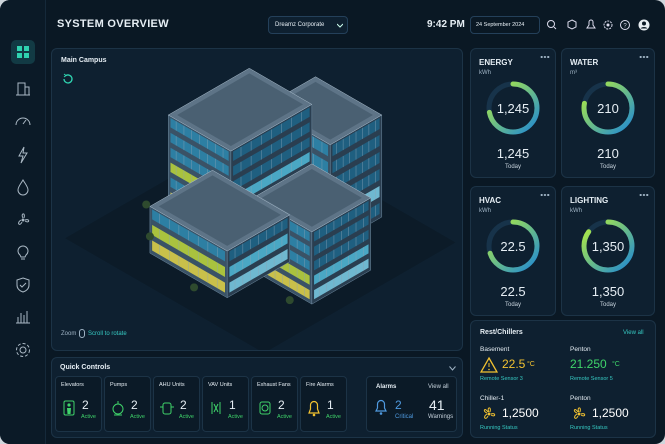 The width and height of the screenshot is (665, 444). Describe the element at coordinates (584, 62) in the screenshot. I see `meter-label: WATER` at that location.